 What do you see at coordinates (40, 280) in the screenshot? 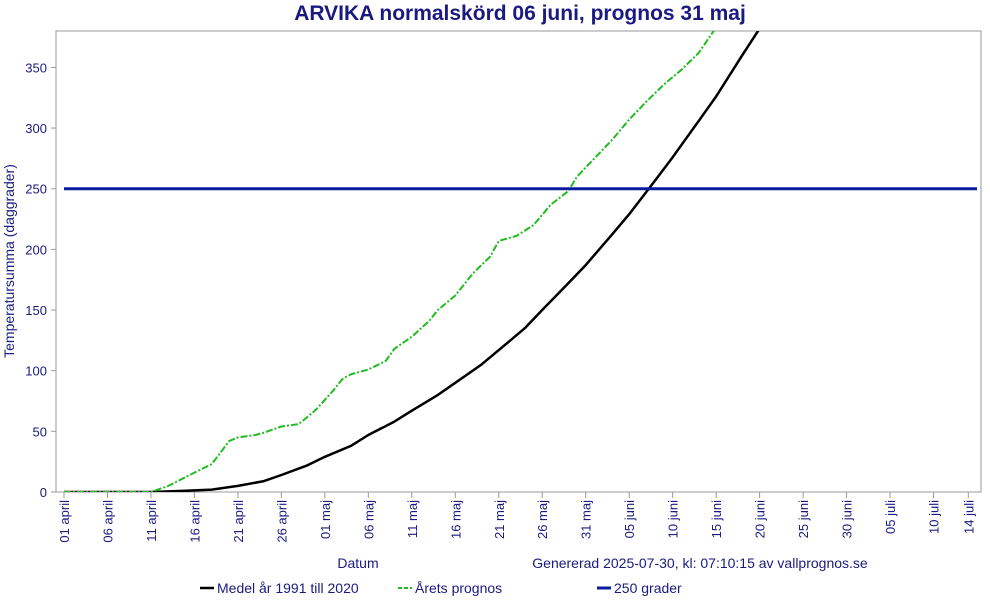
I see `y-axis: 0 50 100 150 200 250 300 350` at bounding box center [40, 280].